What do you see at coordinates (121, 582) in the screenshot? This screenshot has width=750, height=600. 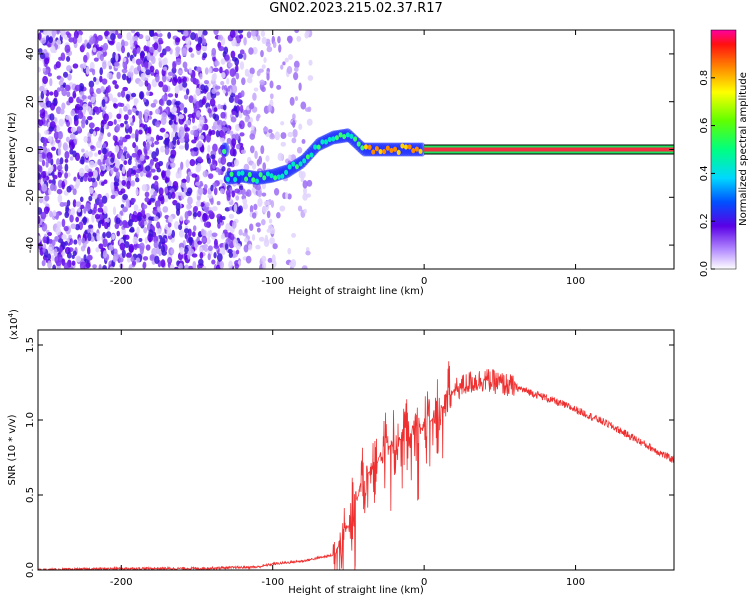 I see `snr-x-tick-label: -200` at bounding box center [121, 582].